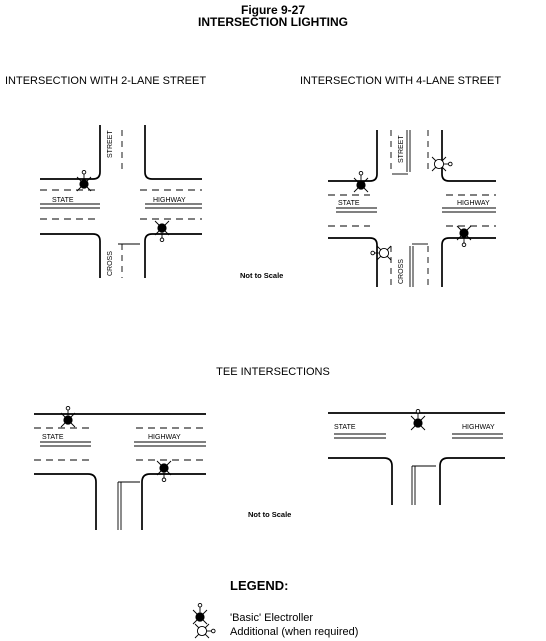 This screenshot has height=641, width=546. What do you see at coordinates (273, 372) in the screenshot?
I see `section-title-tee: TEE INTERSECTIONS` at bounding box center [273, 372].